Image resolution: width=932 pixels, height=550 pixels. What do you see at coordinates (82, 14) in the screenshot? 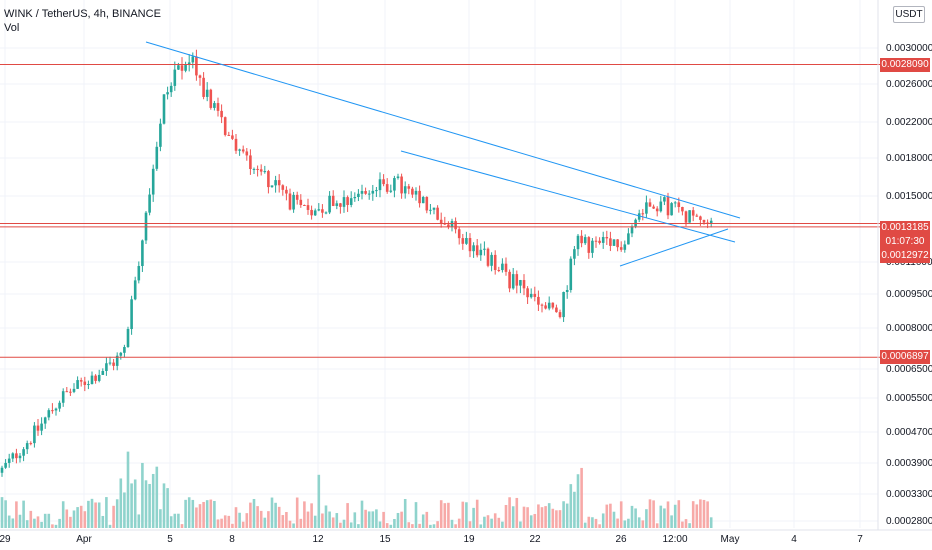
I see `symbol-title: WINK / TetherUS, 4h, BINANCE` at bounding box center [82, 14].